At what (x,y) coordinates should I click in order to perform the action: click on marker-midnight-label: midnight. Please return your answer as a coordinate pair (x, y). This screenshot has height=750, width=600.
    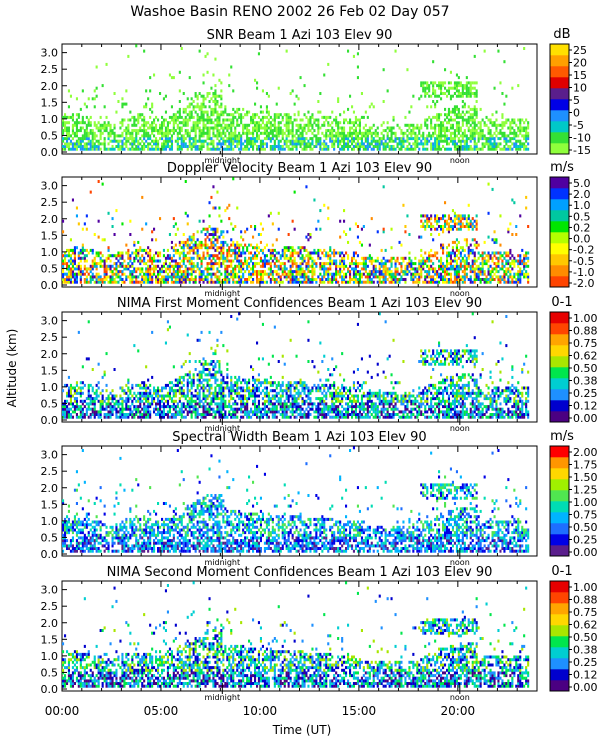
    Looking at the image, I should click on (222, 293).